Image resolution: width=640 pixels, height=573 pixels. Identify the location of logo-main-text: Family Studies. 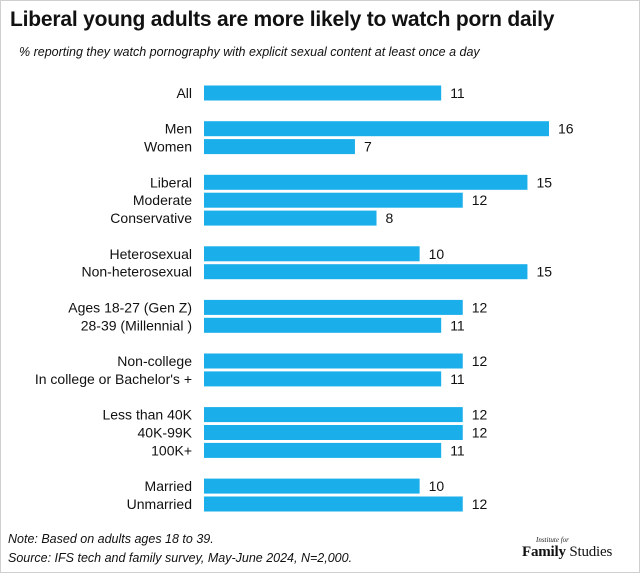
(567, 552).